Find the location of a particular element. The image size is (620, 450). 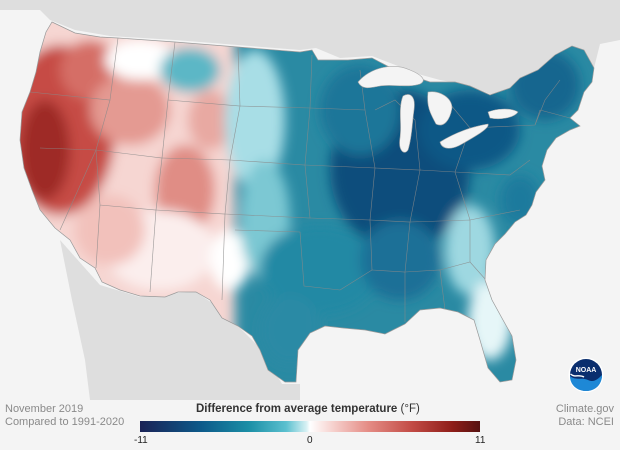

lake-erie is located at coordinates (464, 136).